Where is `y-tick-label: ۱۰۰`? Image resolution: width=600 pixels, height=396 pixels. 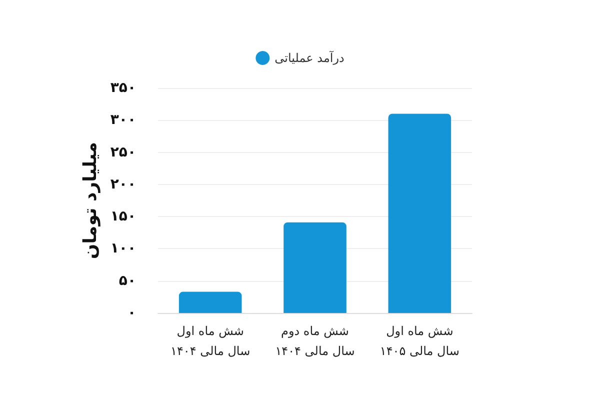
y-tick-label: ۱۰۰ is located at coordinates (123, 248).